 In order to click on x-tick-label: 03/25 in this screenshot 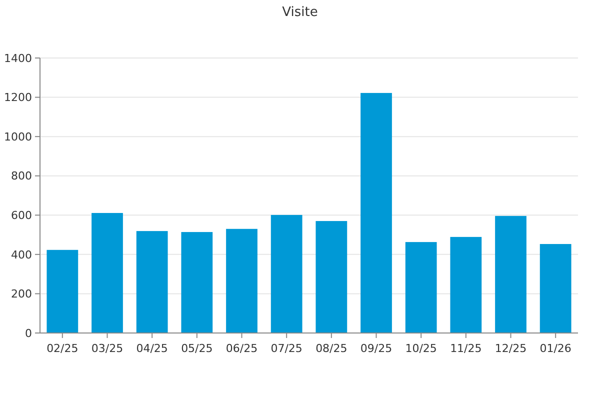, I will do `click(107, 348)`.